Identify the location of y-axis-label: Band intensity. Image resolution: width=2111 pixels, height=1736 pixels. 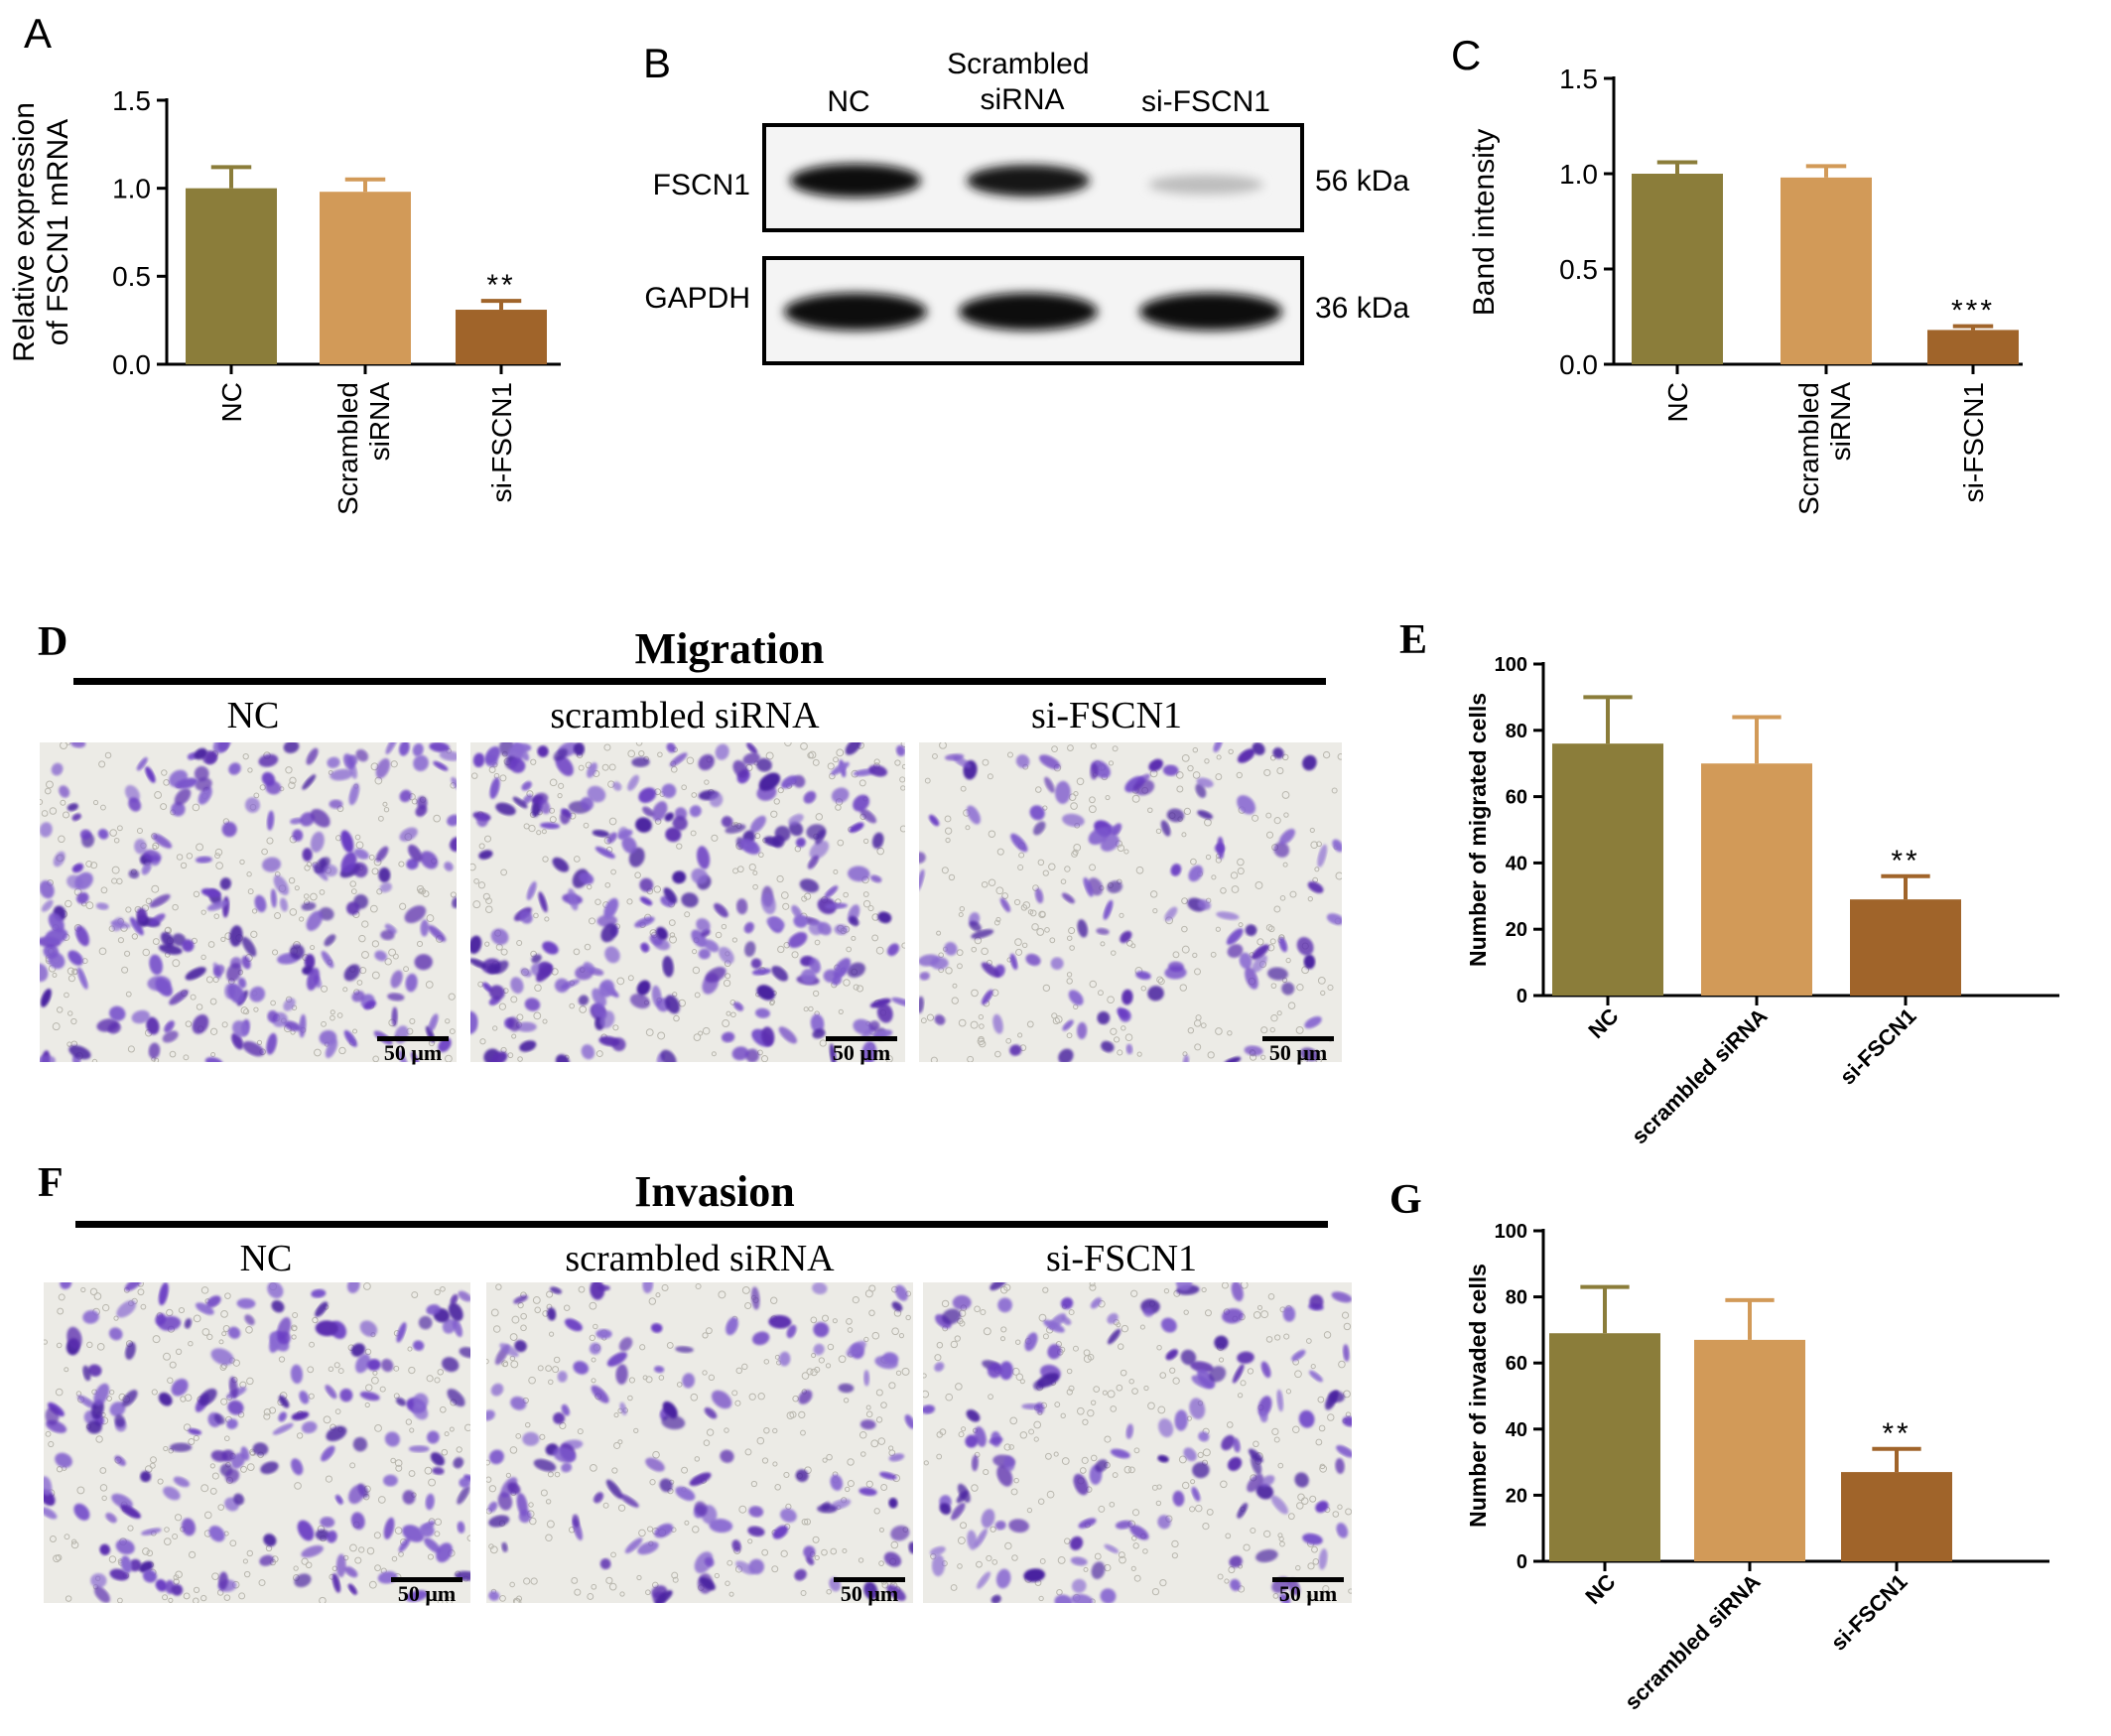
(1484, 222).